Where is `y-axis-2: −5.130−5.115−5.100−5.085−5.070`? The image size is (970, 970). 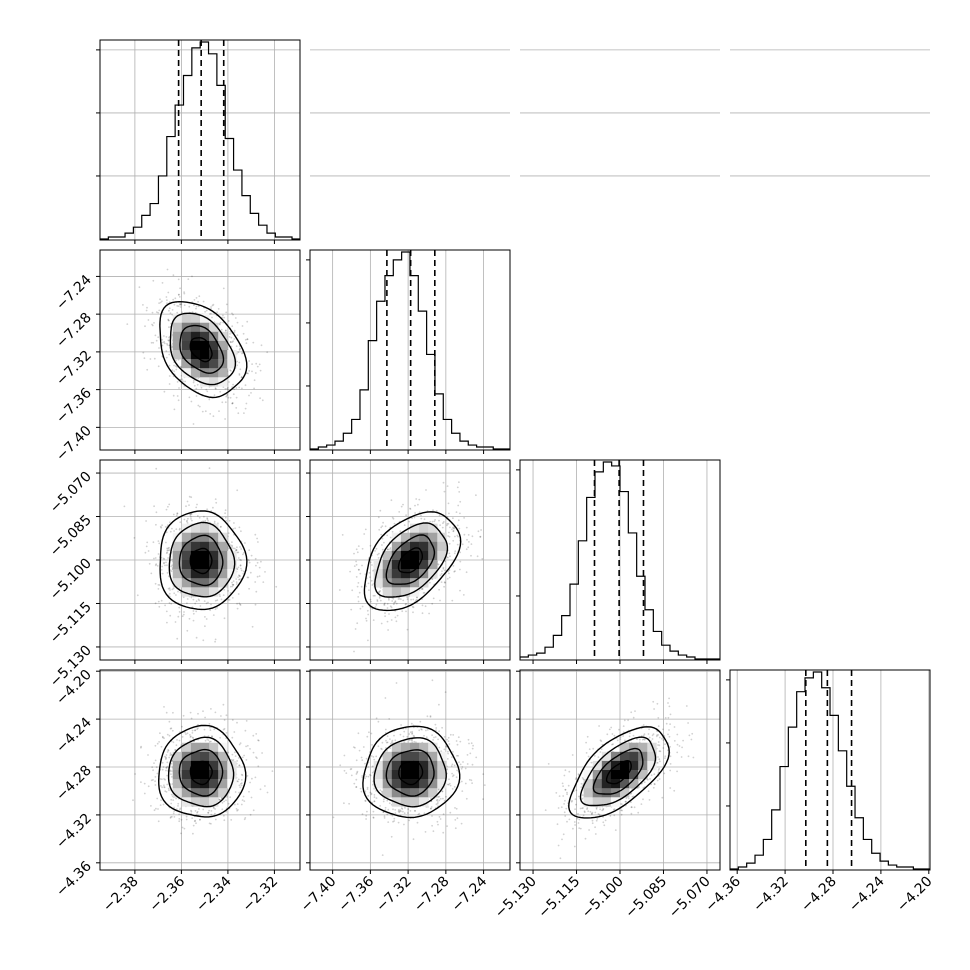 y-axis-2: −5.130−5.115−5.100−5.085−5.070 is located at coordinates (73, 579).